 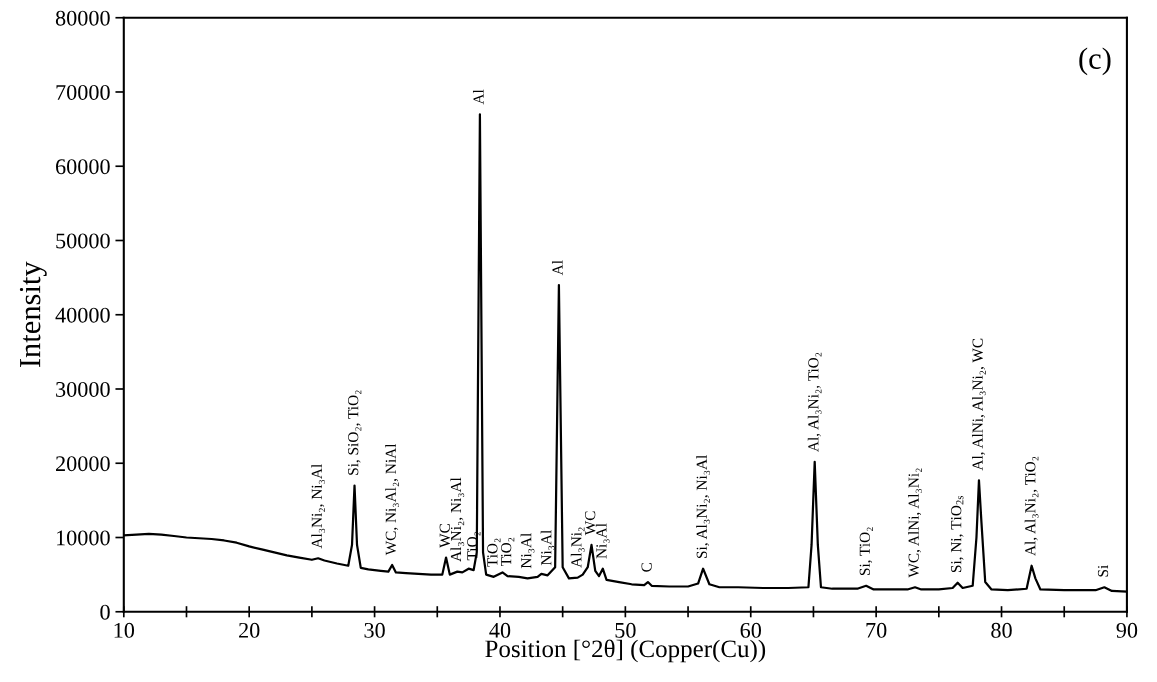 I want to click on x-tick-label: 50, so click(x=625, y=630).